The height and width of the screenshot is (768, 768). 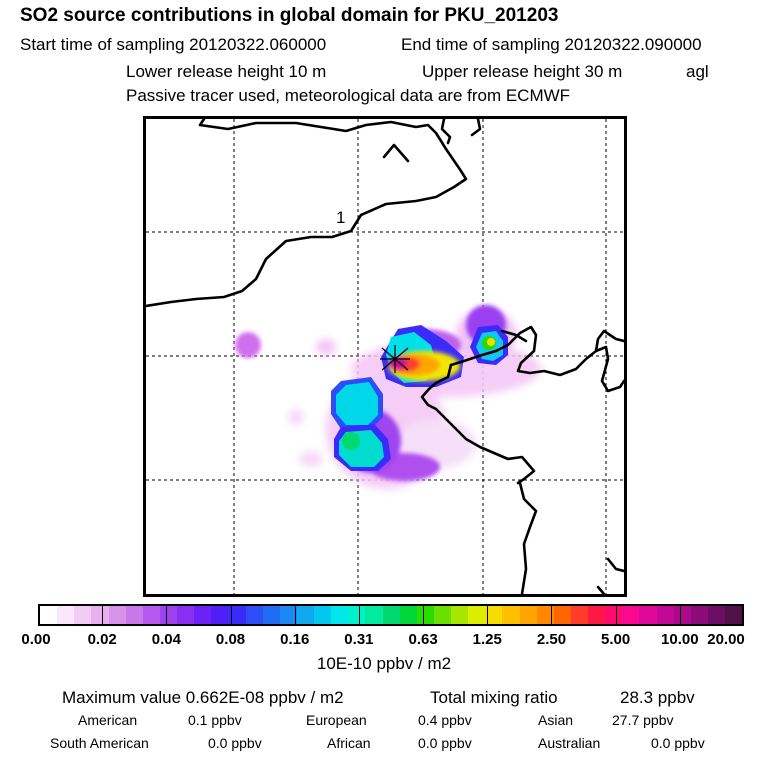 I want to click on region-name-european: European, so click(x=336, y=720).